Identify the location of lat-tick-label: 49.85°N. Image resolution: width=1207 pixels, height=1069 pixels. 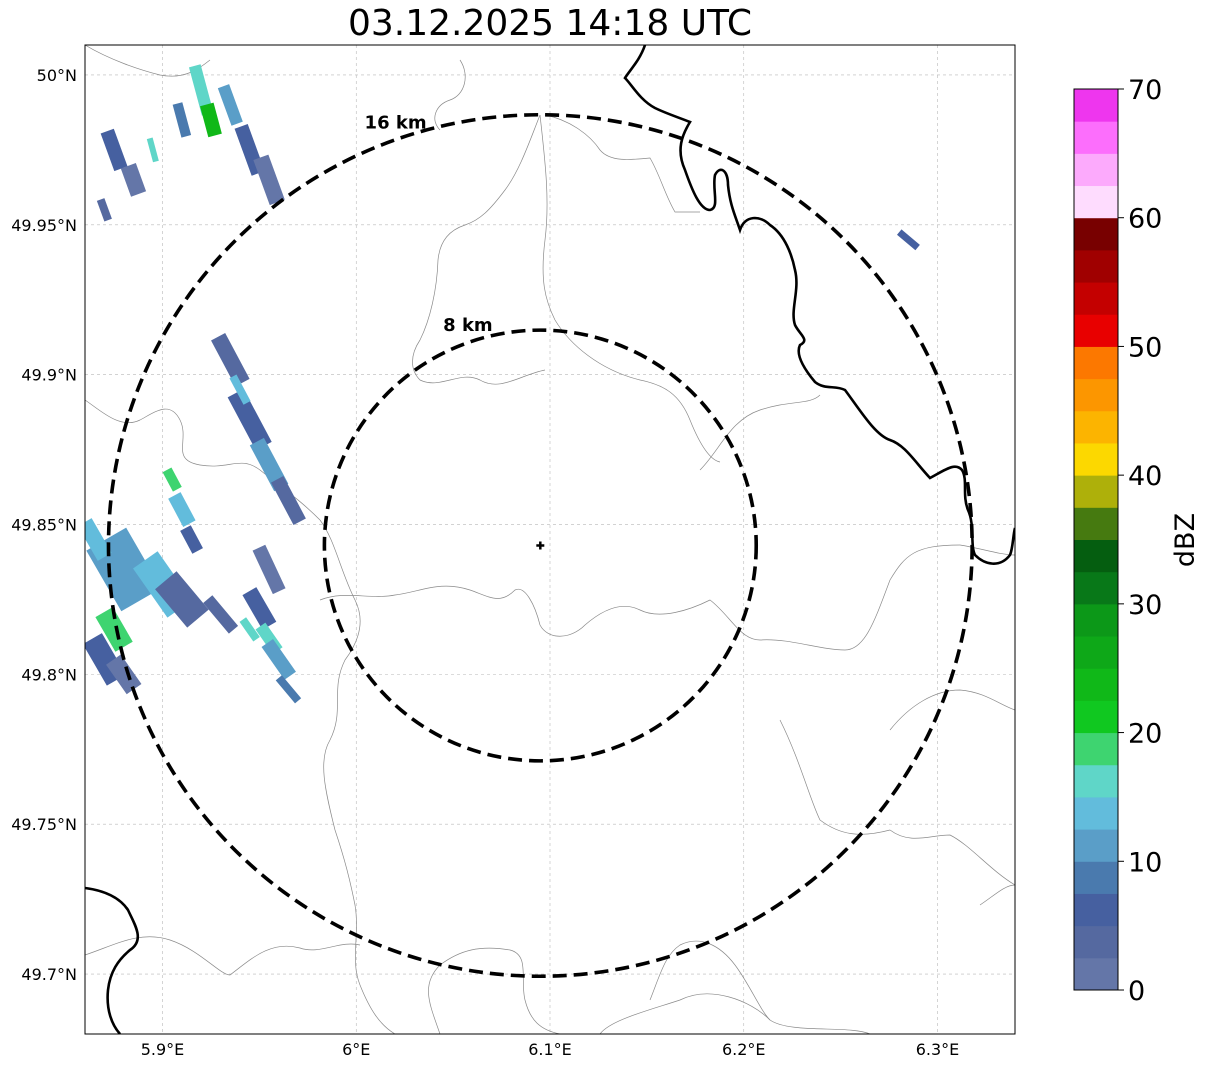
(44, 525).